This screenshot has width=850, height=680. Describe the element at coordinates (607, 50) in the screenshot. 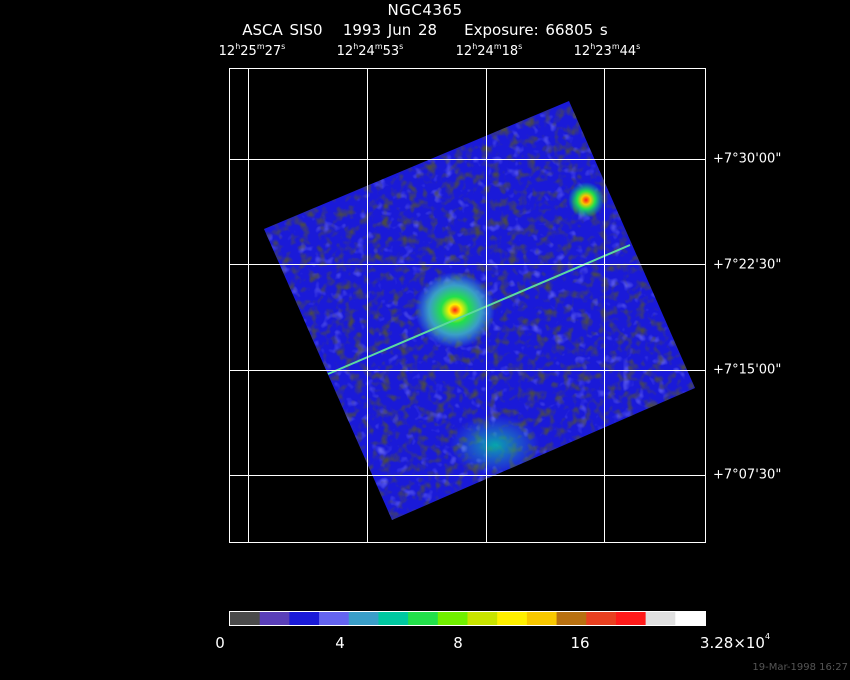

I see `ra-label-4: 12h23m44s` at that location.